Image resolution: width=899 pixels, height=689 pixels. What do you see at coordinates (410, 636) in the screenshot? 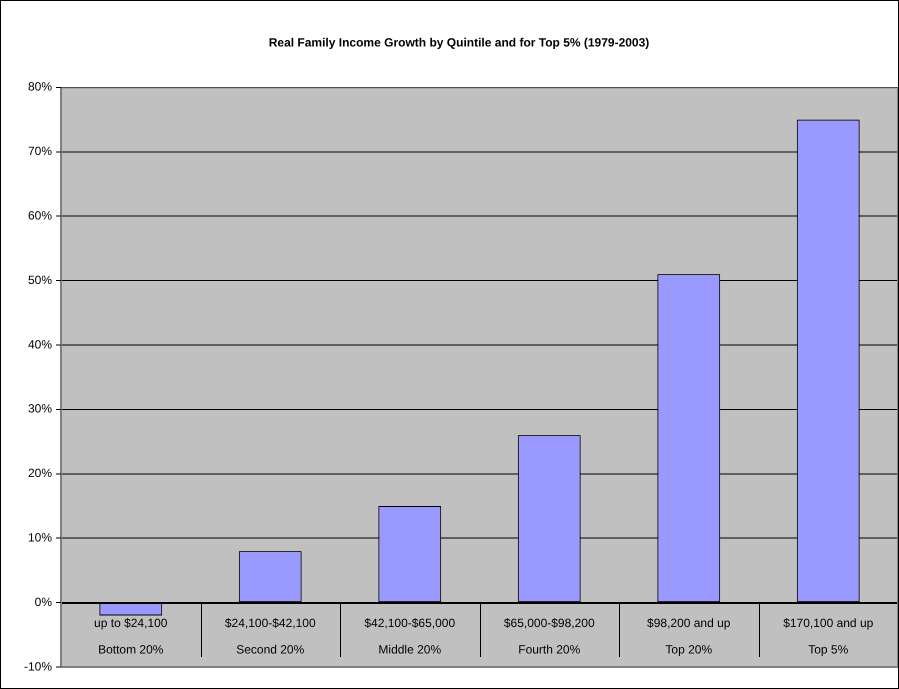
I see `x-tick-label: $42,100-$65,000 Middle 20%` at bounding box center [410, 636].